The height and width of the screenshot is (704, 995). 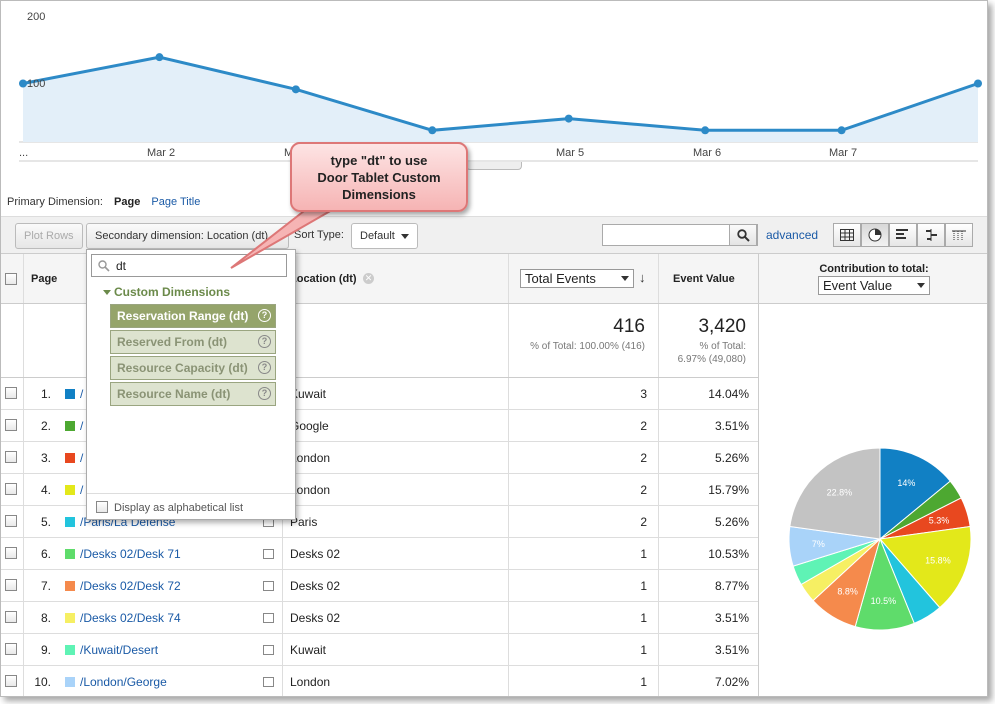 I want to click on secondary-dimension-button: Secondary dimension: Location (dt), so click(x=187, y=236).